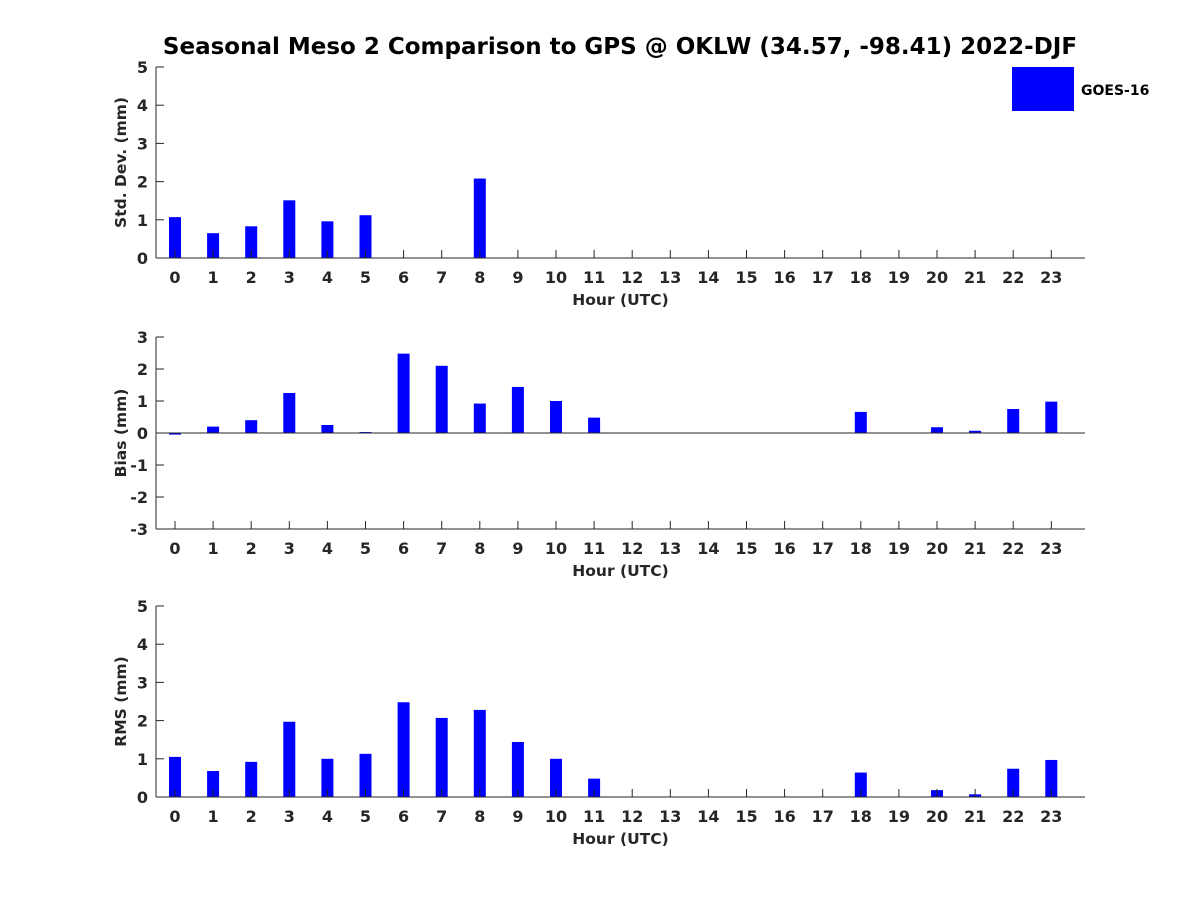 The width and height of the screenshot is (1200, 905). What do you see at coordinates (289, 759) in the screenshot?
I see `bar-p3-h3` at bounding box center [289, 759].